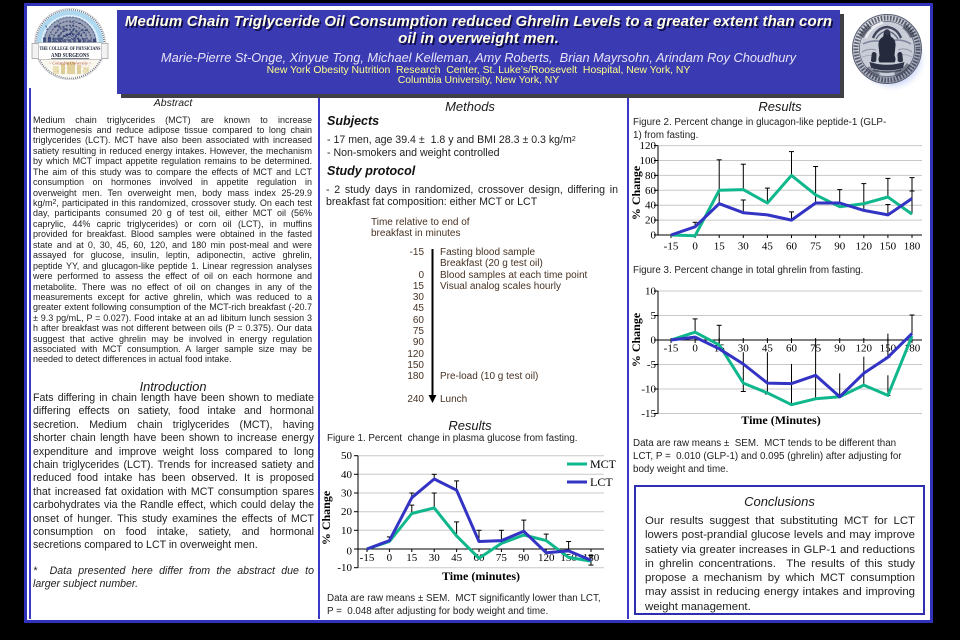 The image size is (960, 640). I want to click on svg-text: Time (minutes), so click(481, 576).